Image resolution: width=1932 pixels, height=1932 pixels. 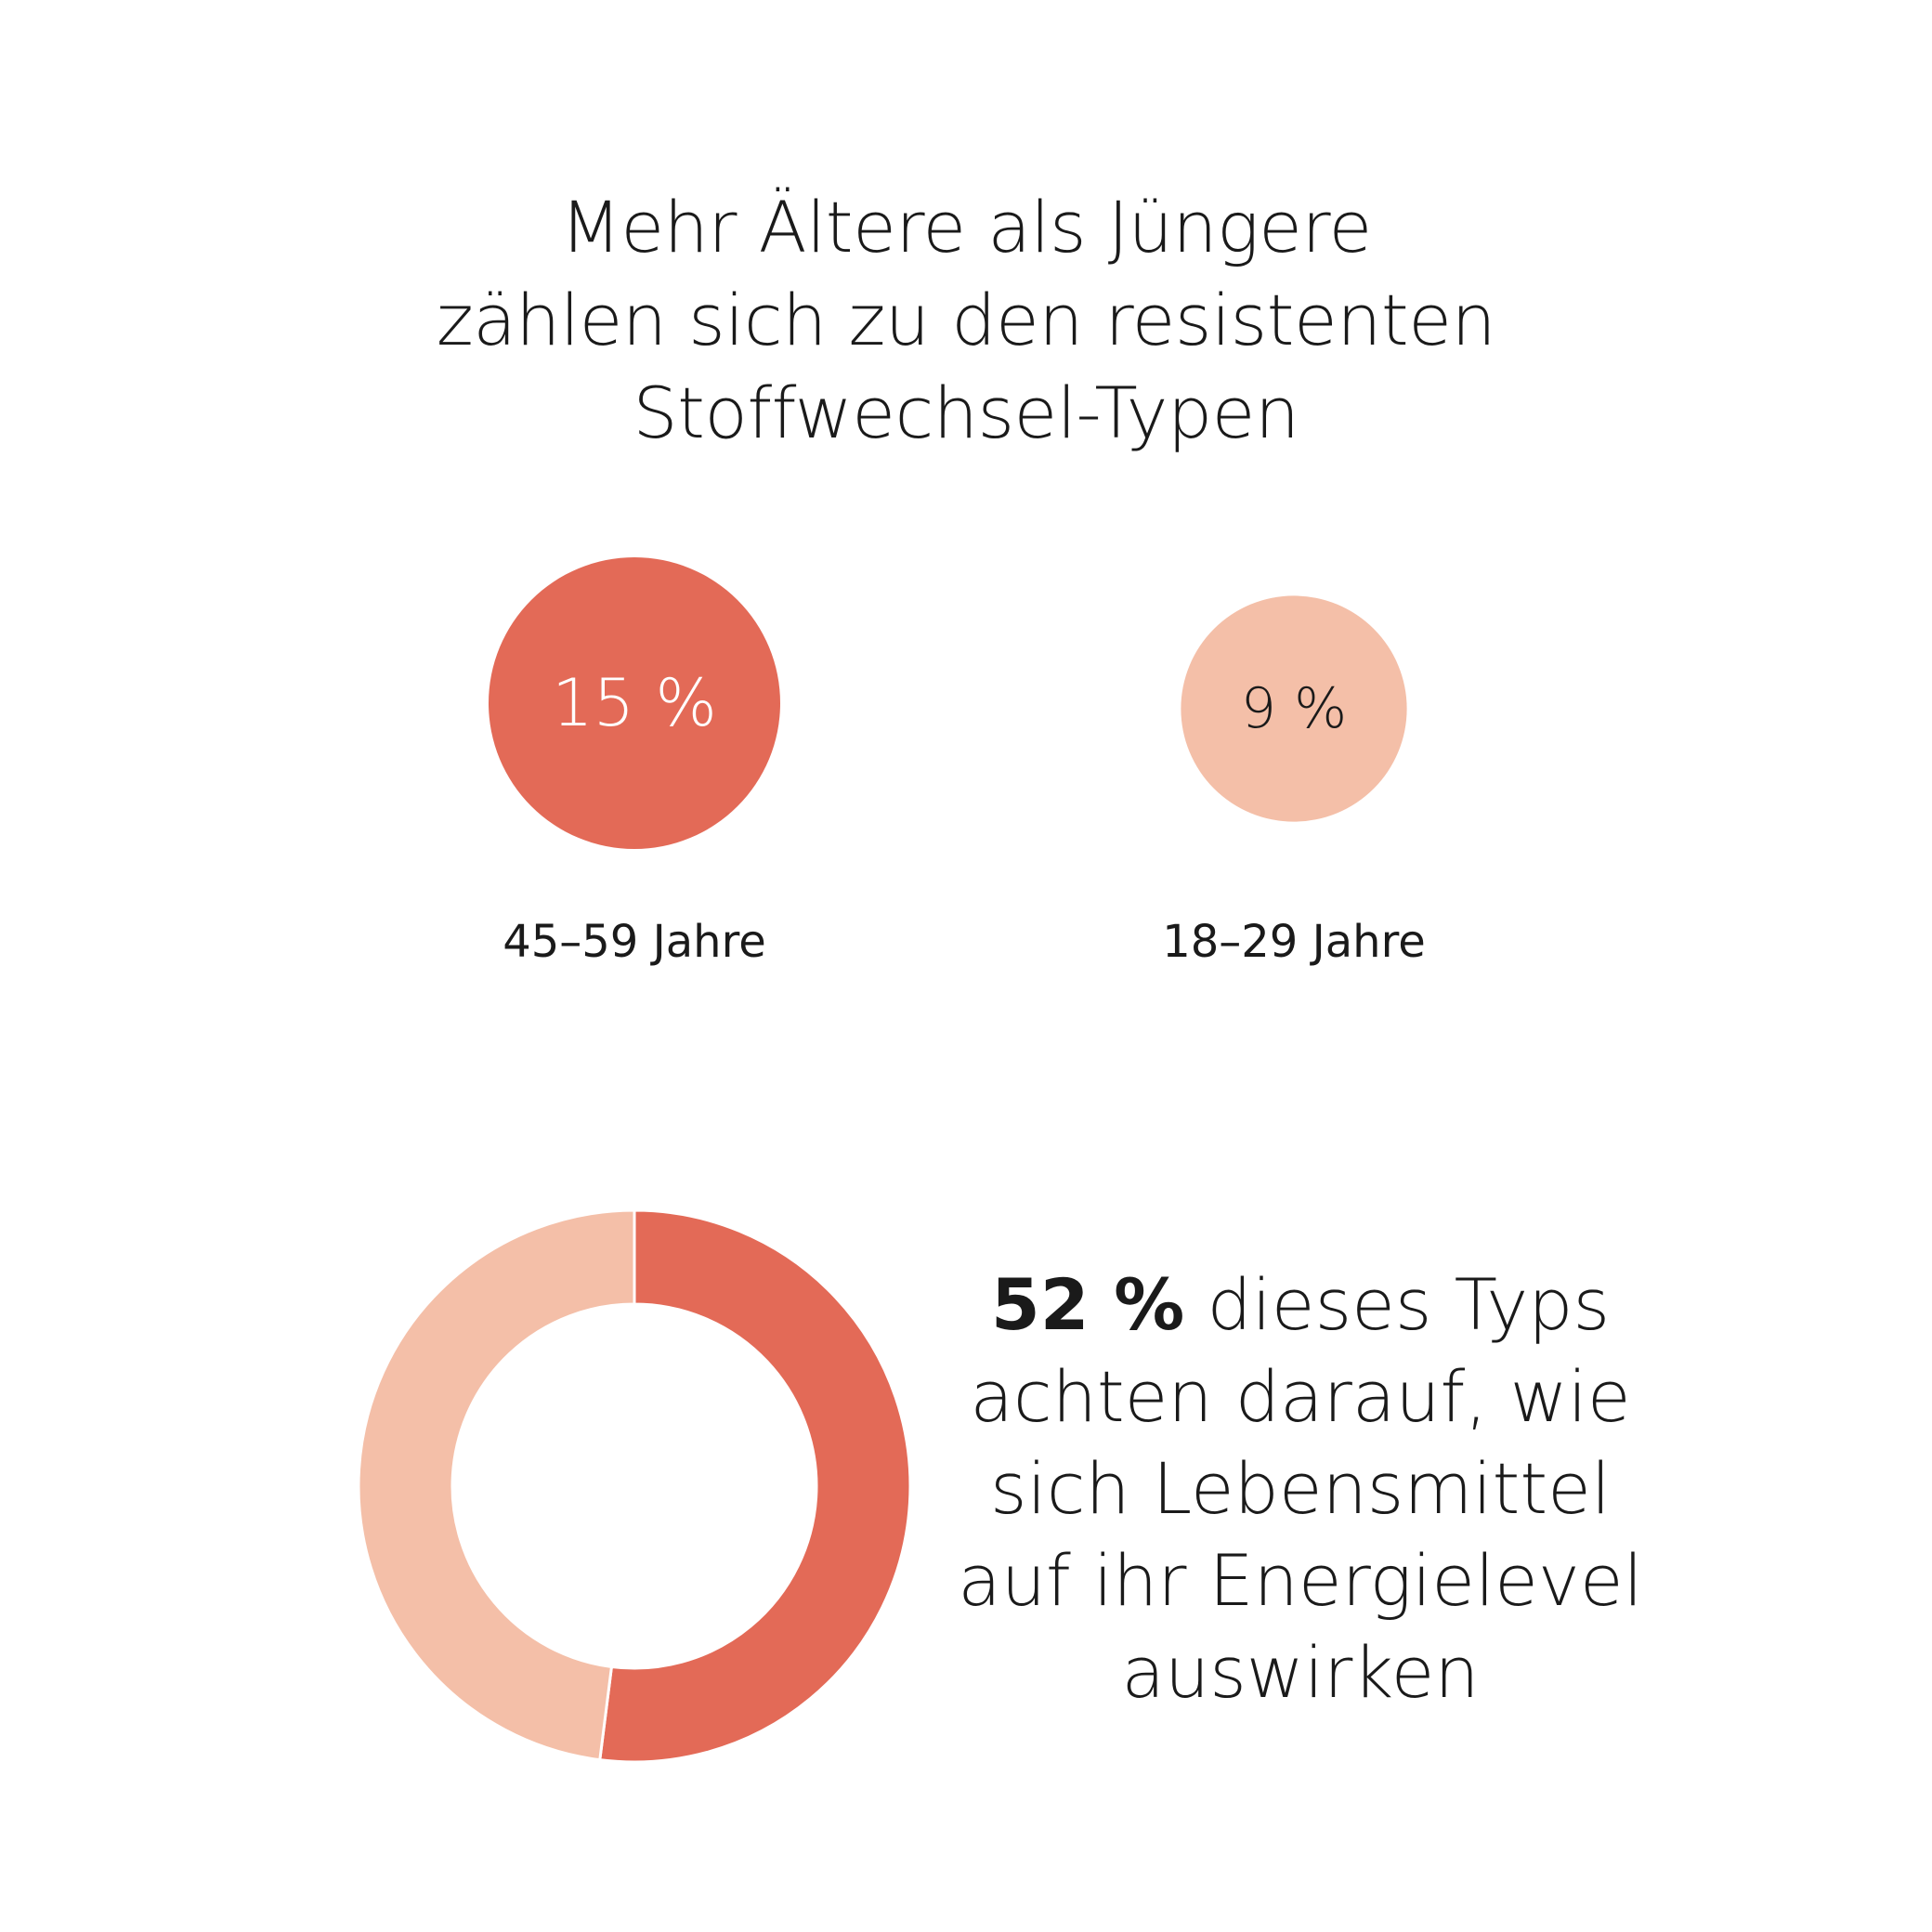 I want to click on title-line-1: Mehr Ältere als Jüngere, so click(x=966, y=227).